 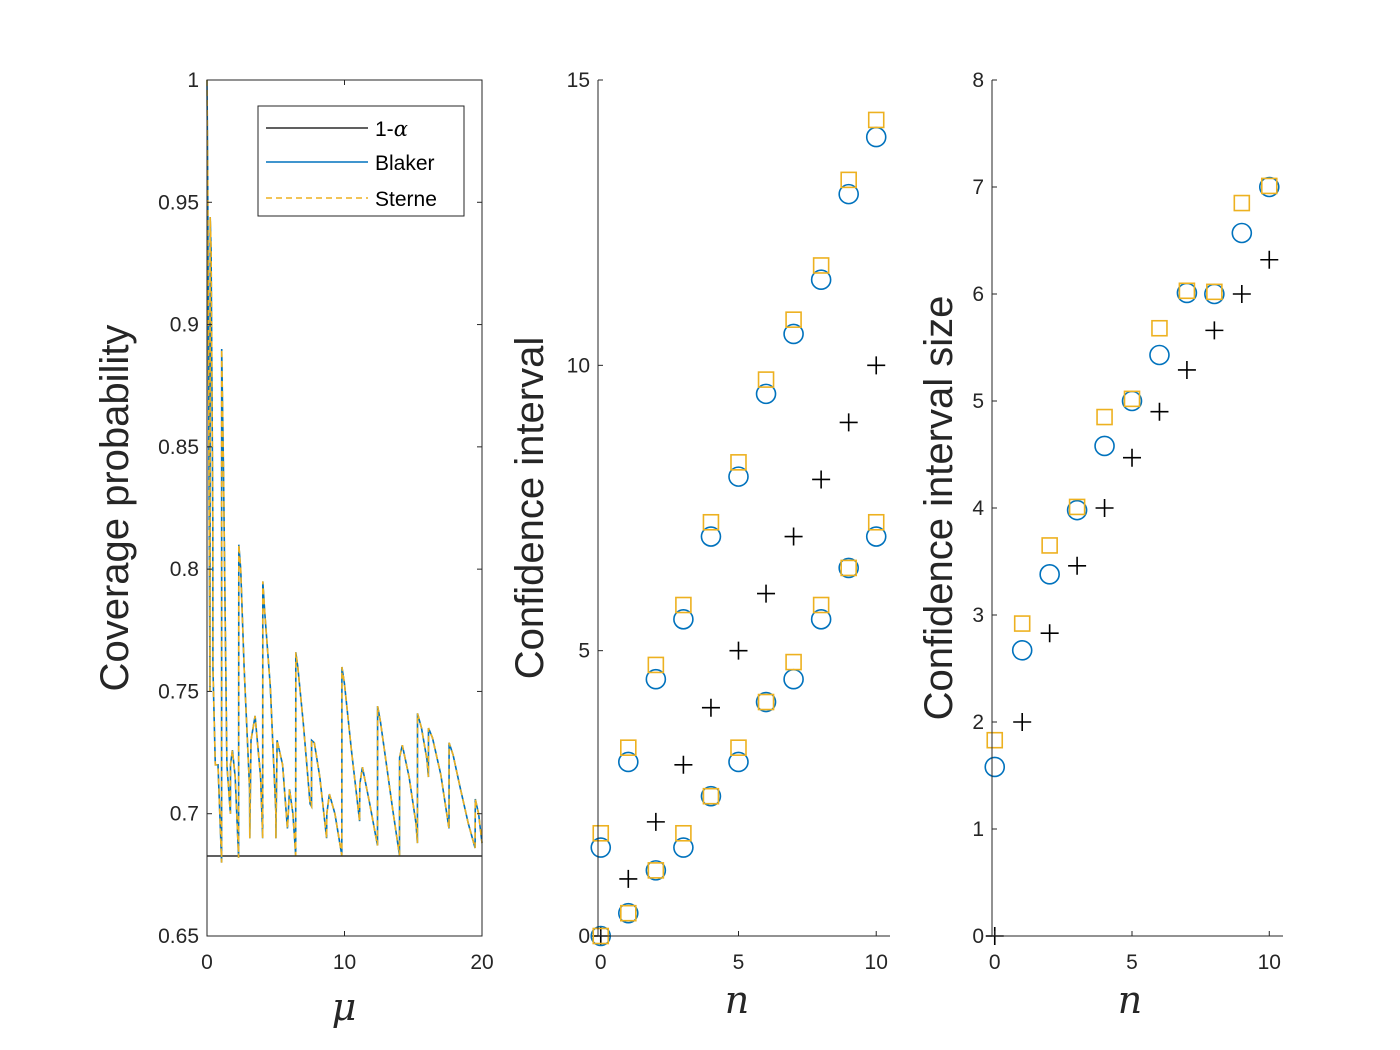 I want to click on y-tick-label: 6, so click(x=978, y=294).